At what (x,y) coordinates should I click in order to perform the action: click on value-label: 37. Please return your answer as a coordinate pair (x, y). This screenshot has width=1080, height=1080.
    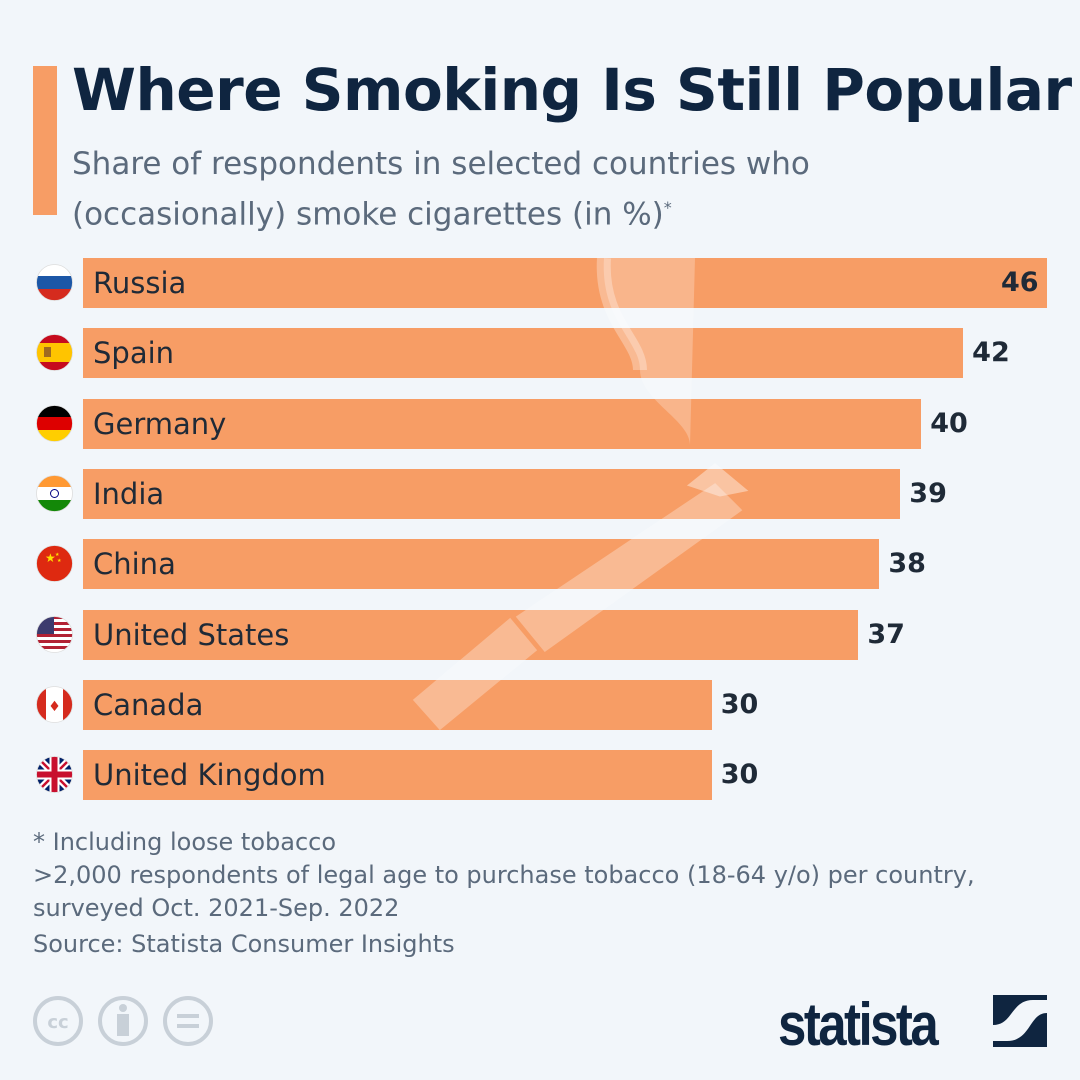
    Looking at the image, I should click on (886, 634).